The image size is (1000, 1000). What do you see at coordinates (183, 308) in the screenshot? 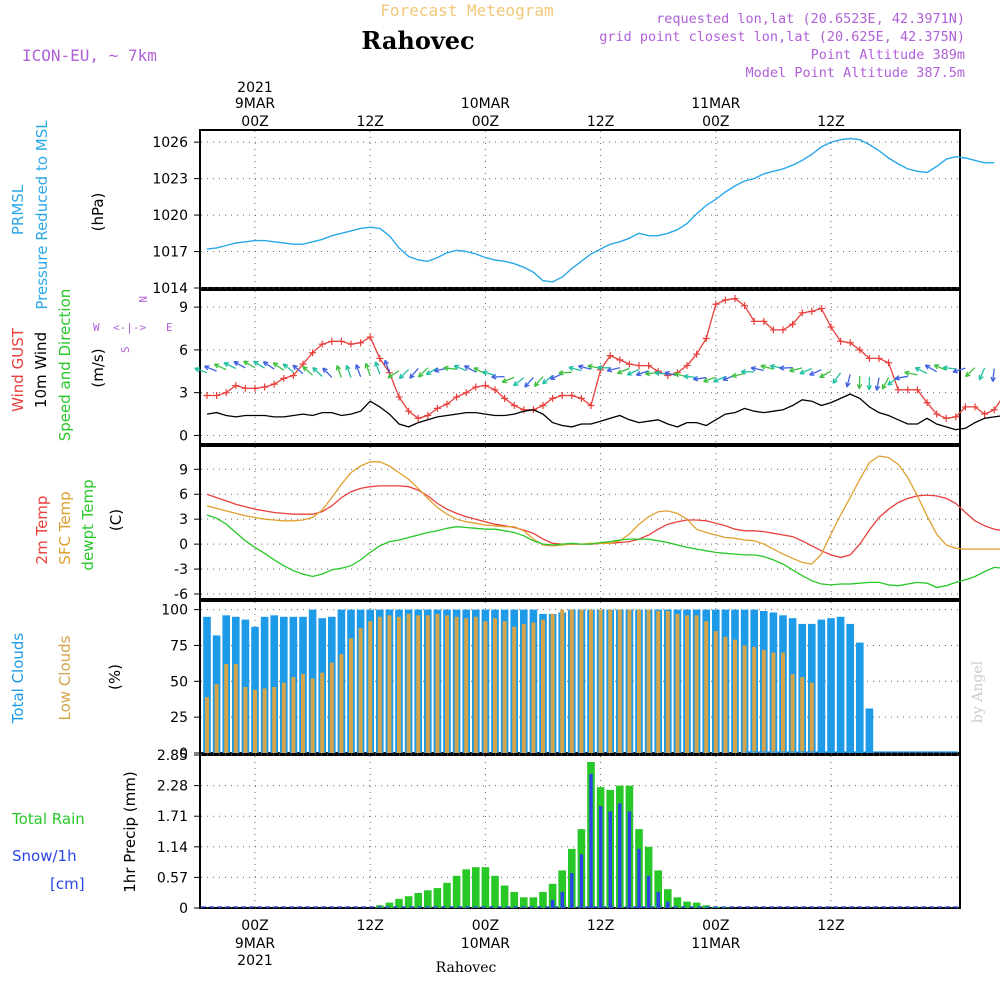
I see `y-tick-label: 9` at bounding box center [183, 308].